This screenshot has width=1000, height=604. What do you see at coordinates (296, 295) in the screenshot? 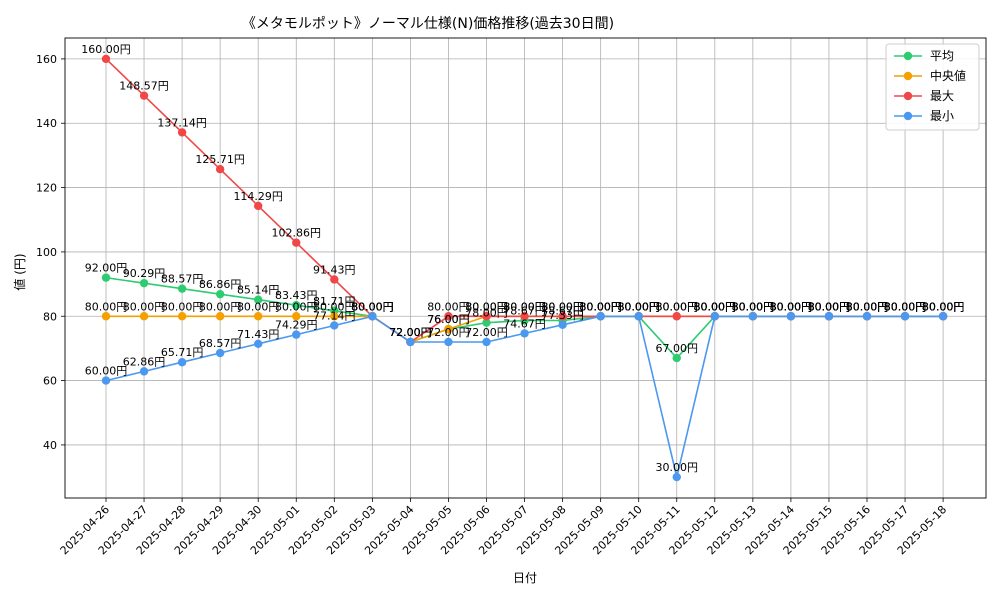
I see `data-label: 83.43円` at bounding box center [296, 295].